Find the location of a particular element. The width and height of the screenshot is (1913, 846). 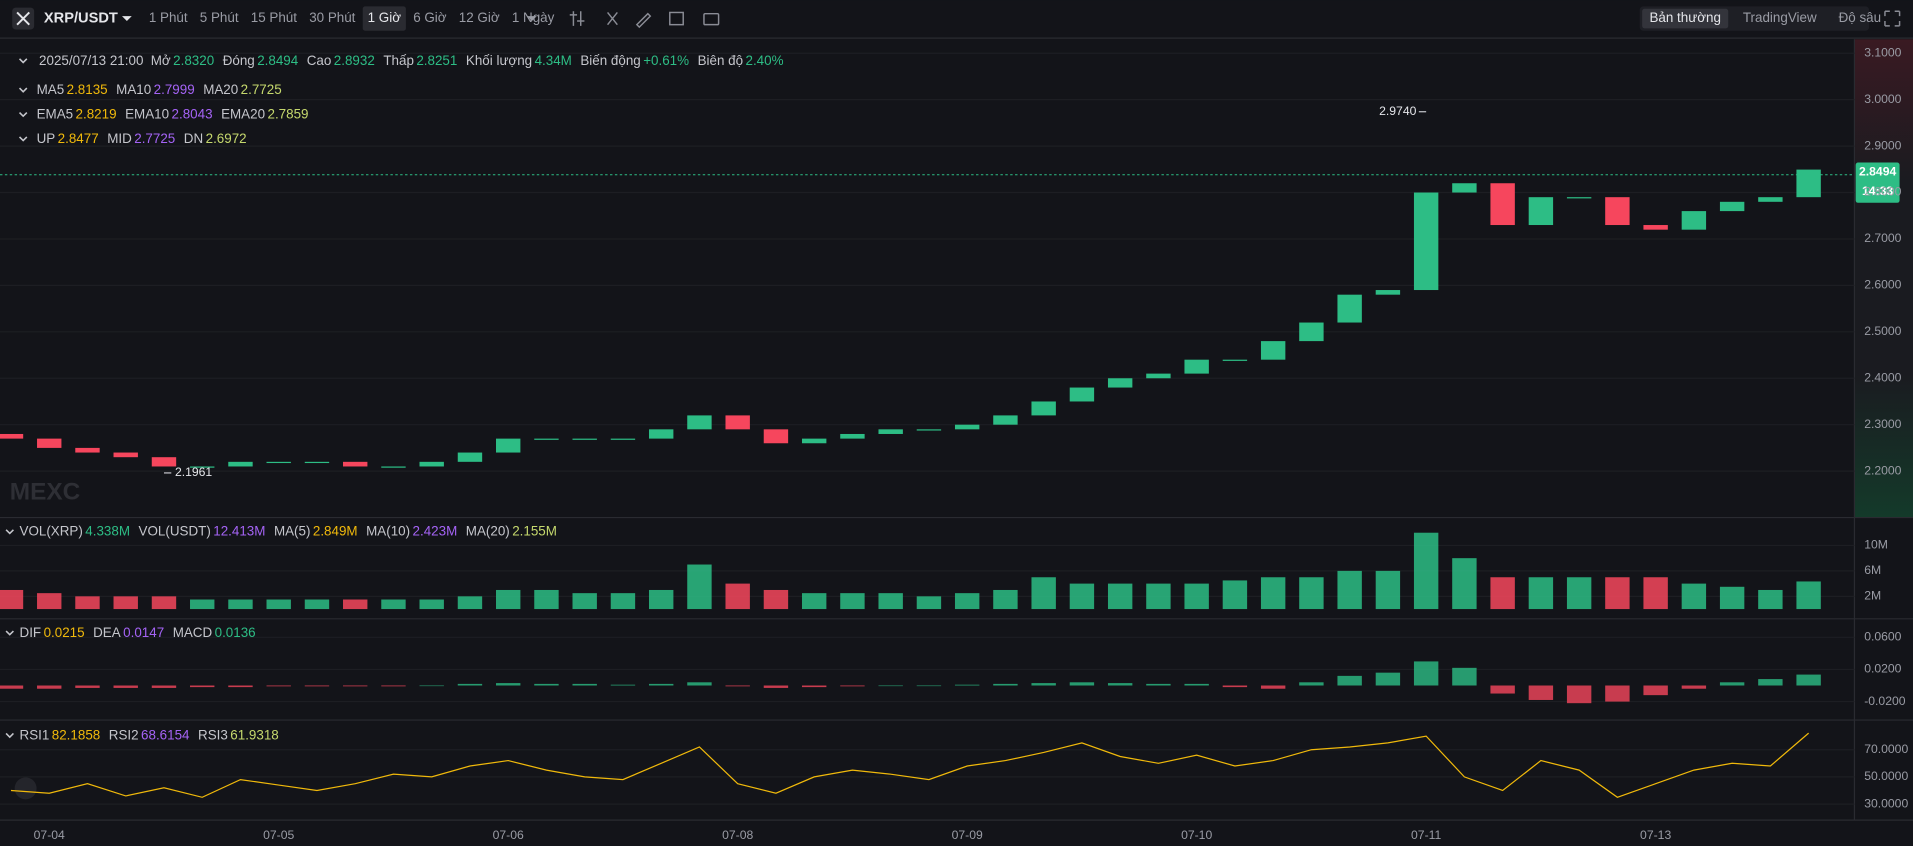

interval-option: 1 Ngày is located at coordinates (533, 17).